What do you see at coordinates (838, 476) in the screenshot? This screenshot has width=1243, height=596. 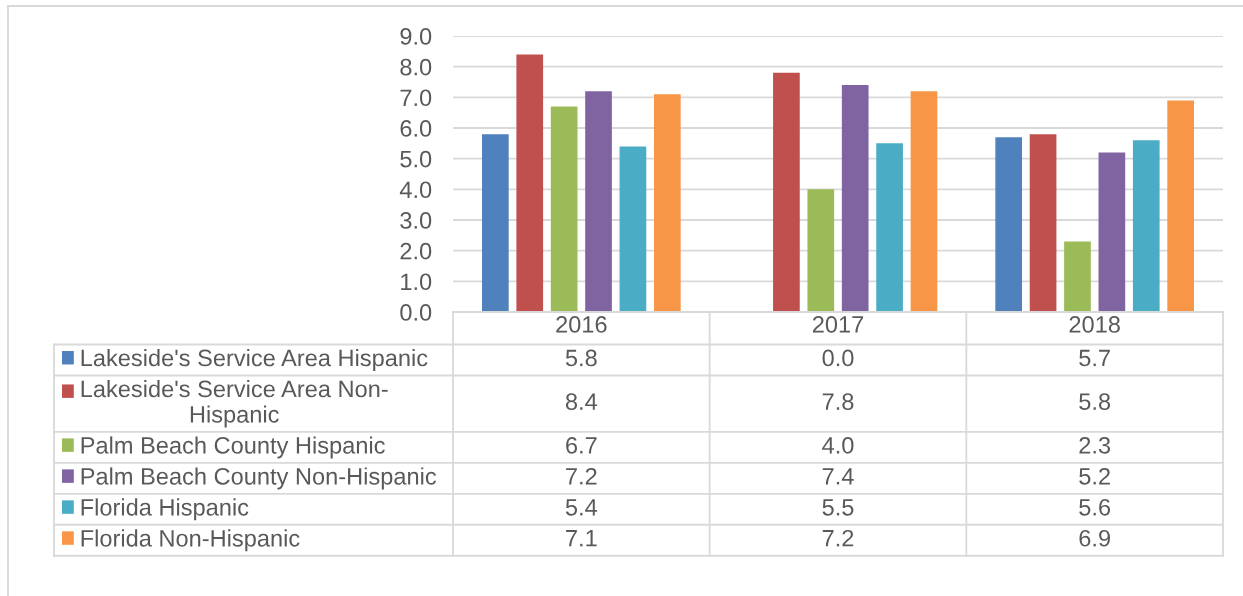 I see `data-label: 7.4` at bounding box center [838, 476].